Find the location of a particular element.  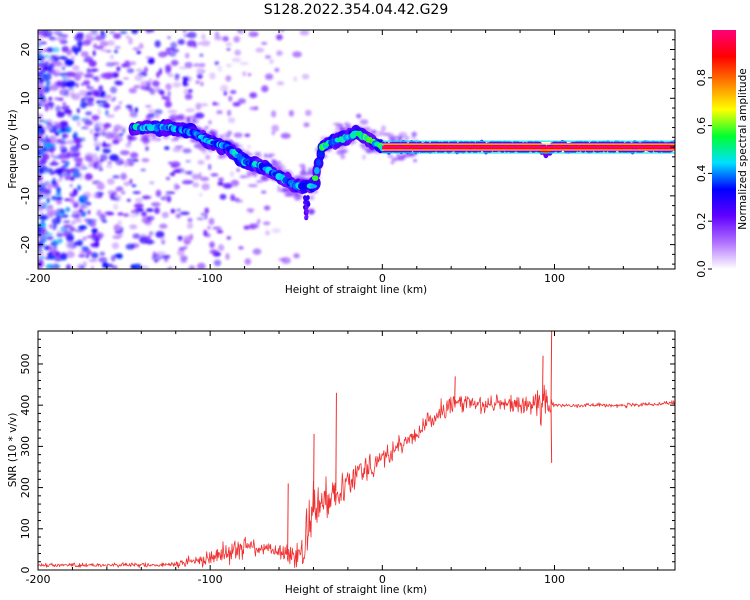

colorbar-gradient is located at coordinates (724, 149).